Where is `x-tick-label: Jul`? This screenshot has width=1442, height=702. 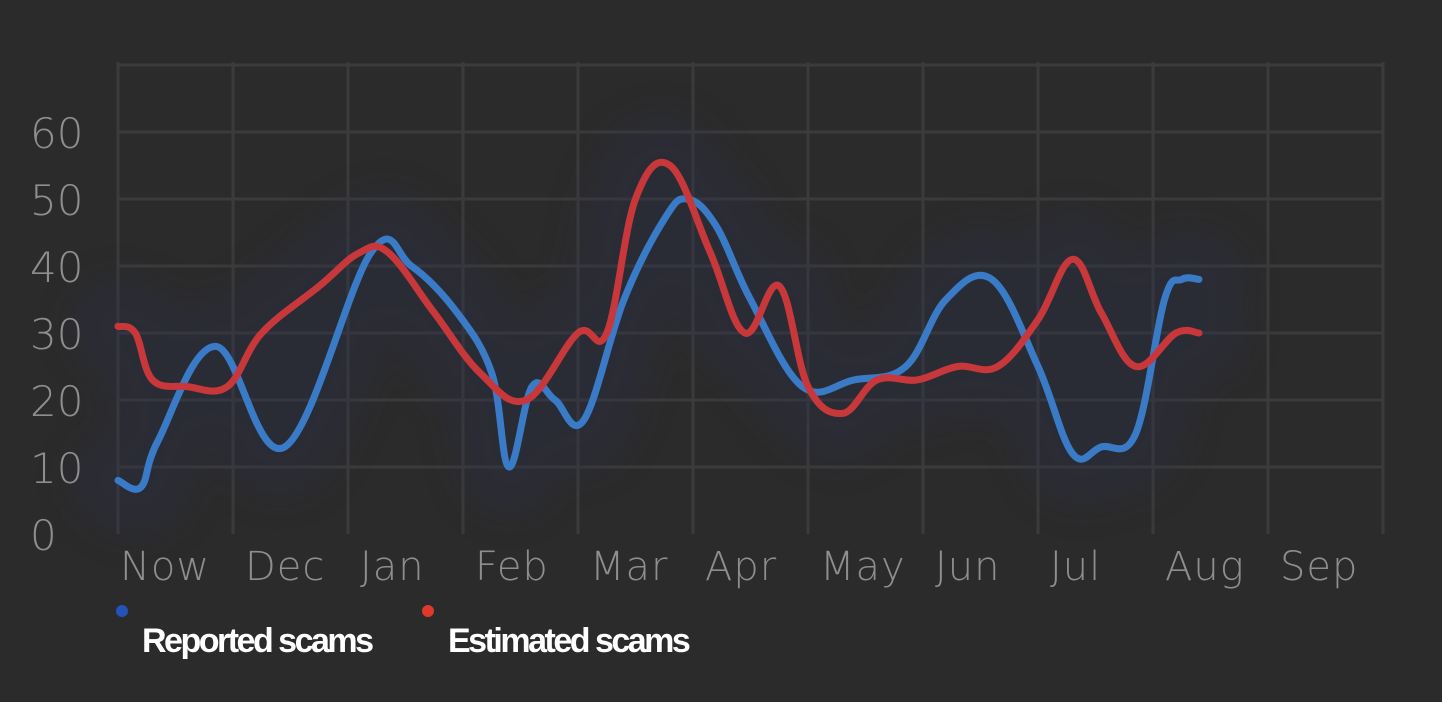
x-tick-label: Jul is located at coordinates (1075, 567).